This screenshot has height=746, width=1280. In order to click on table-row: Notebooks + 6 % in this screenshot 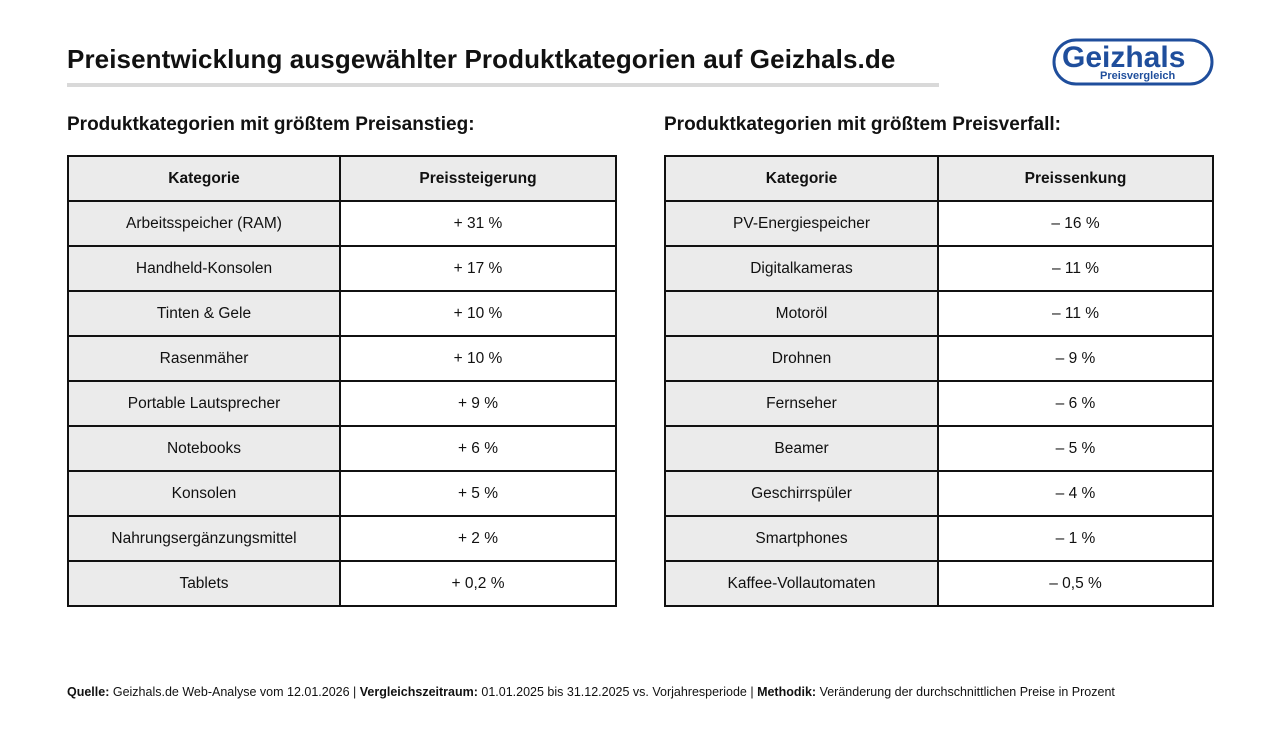, I will do `click(342, 448)`.